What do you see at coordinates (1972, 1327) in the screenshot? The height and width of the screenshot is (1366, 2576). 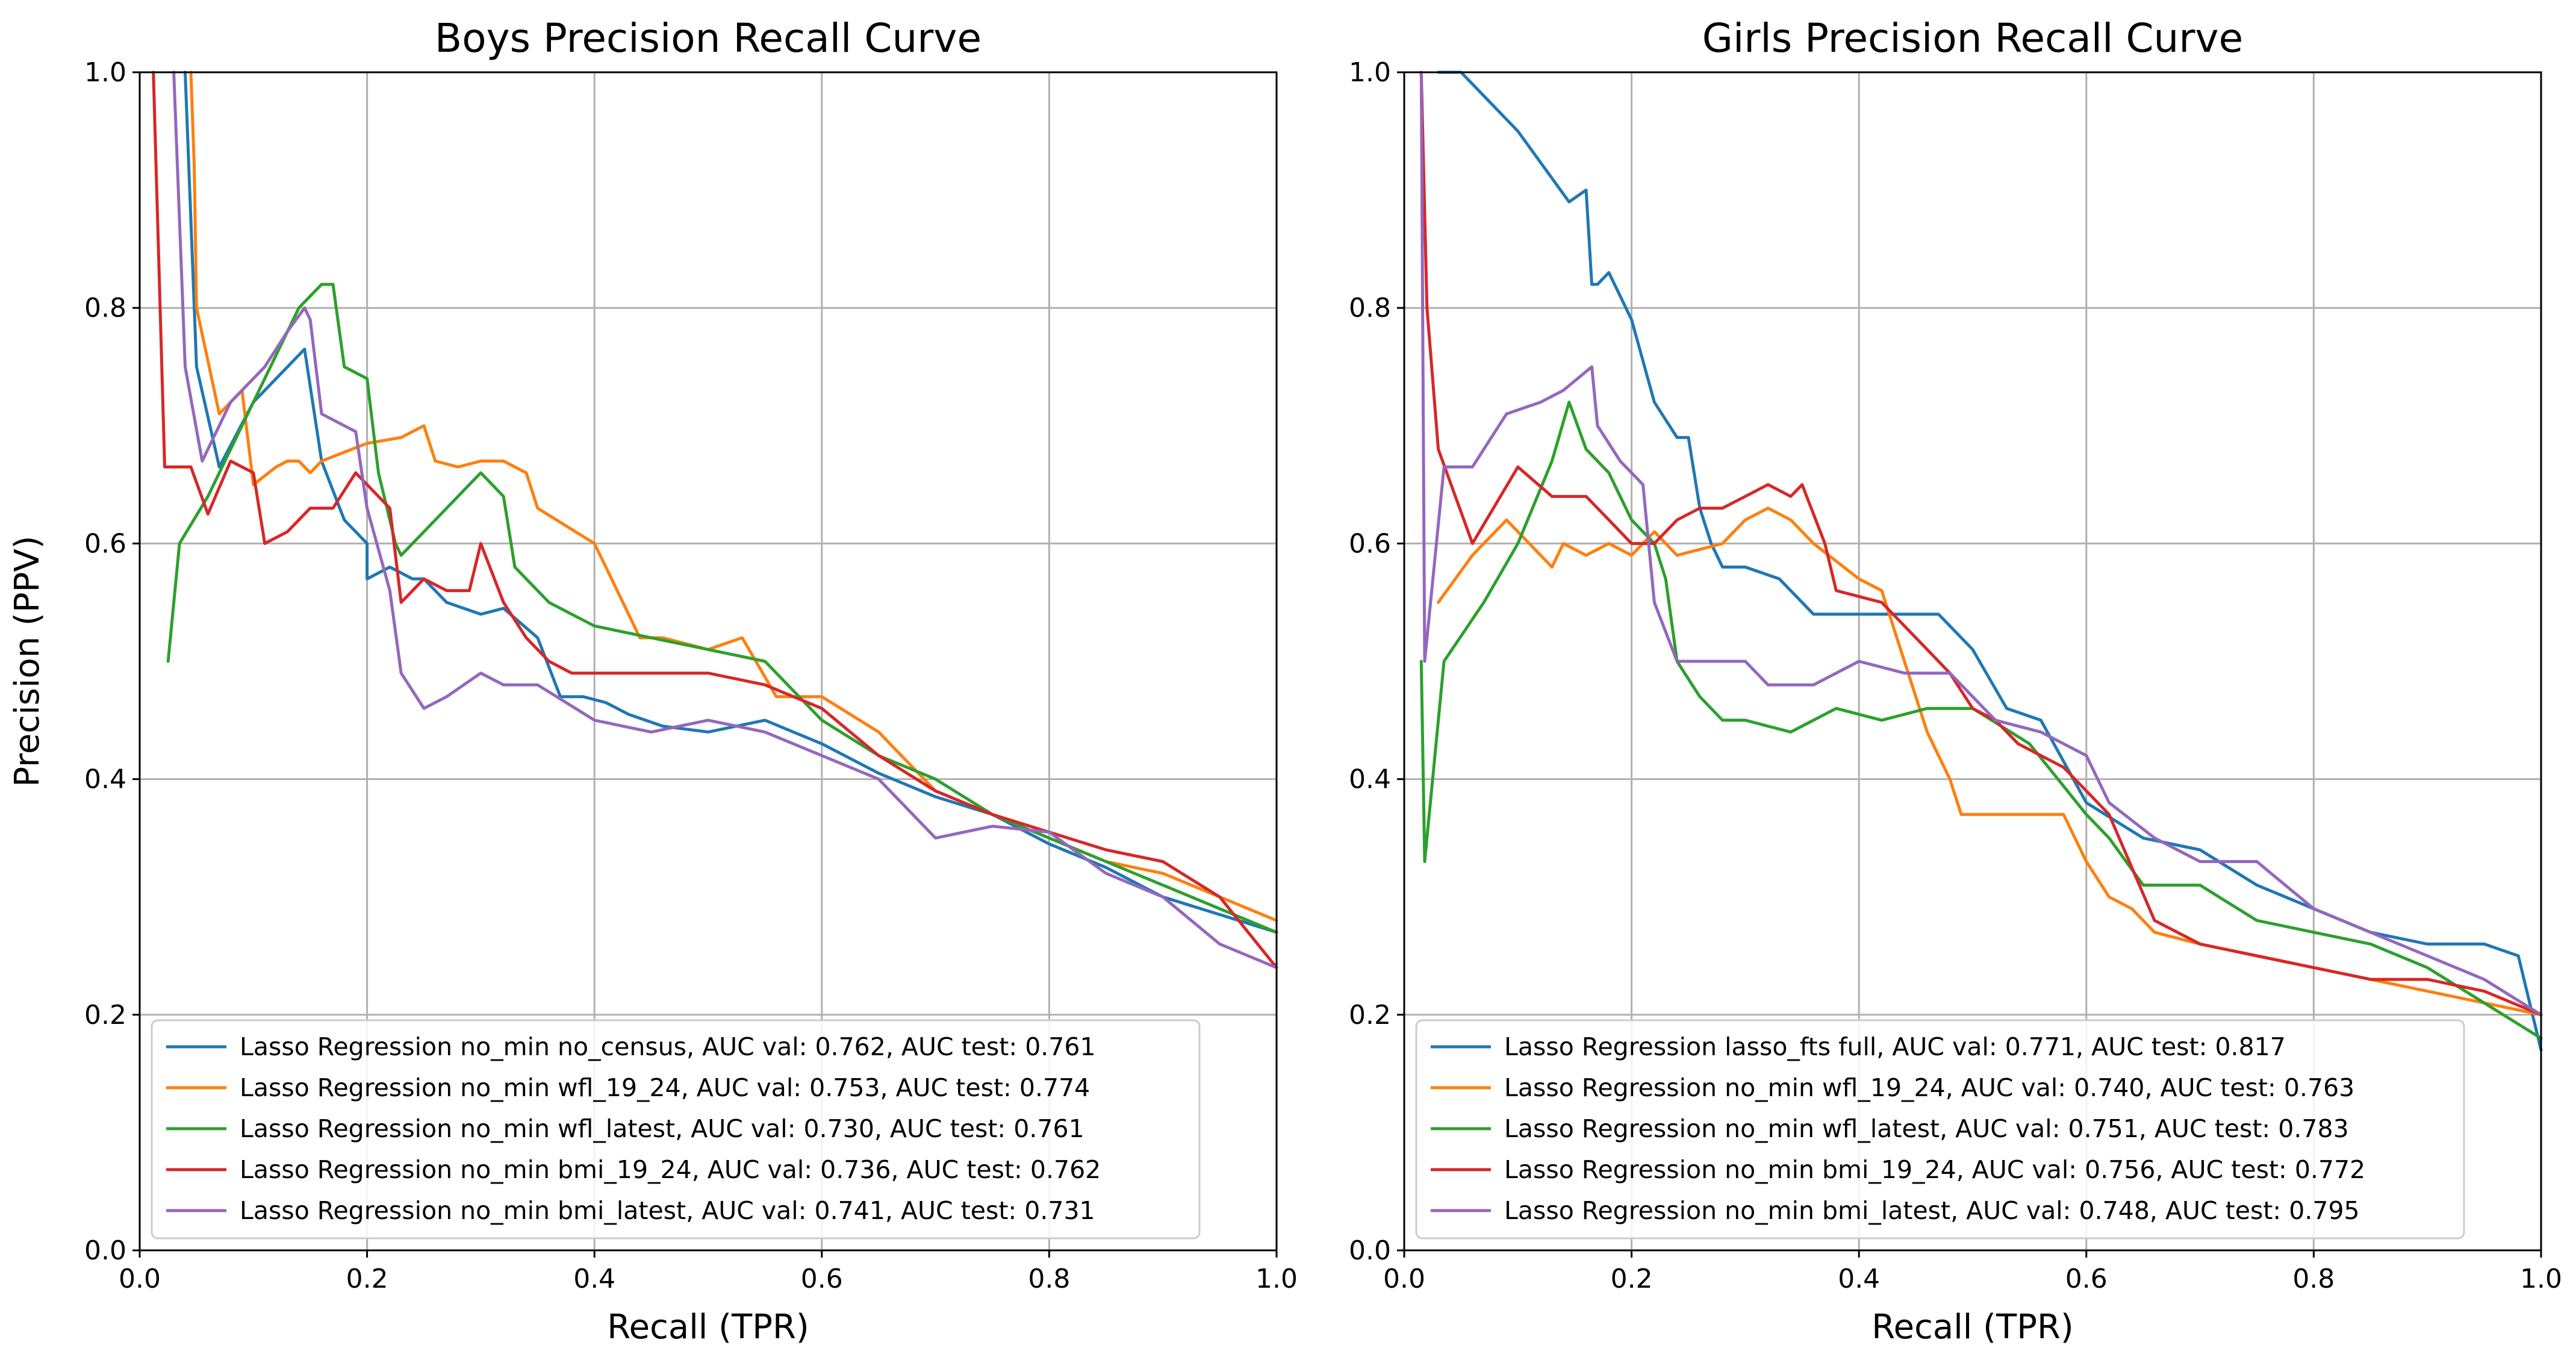 I see `girls-x-axis-label: Recall (TPR)` at bounding box center [1972, 1327].